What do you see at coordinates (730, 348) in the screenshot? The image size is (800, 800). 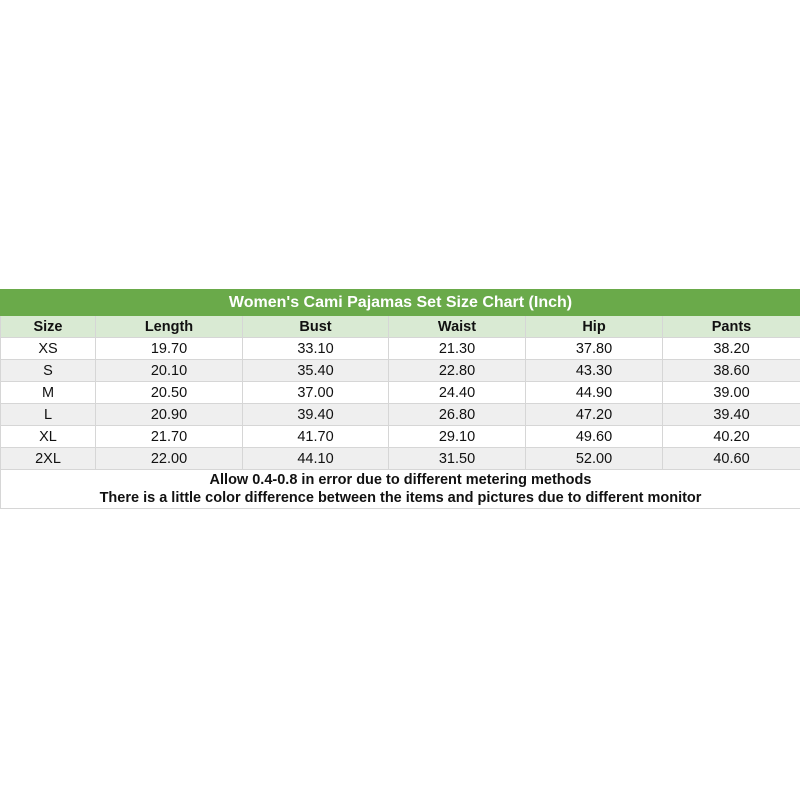 I see `table-cell: 38.20` at bounding box center [730, 348].